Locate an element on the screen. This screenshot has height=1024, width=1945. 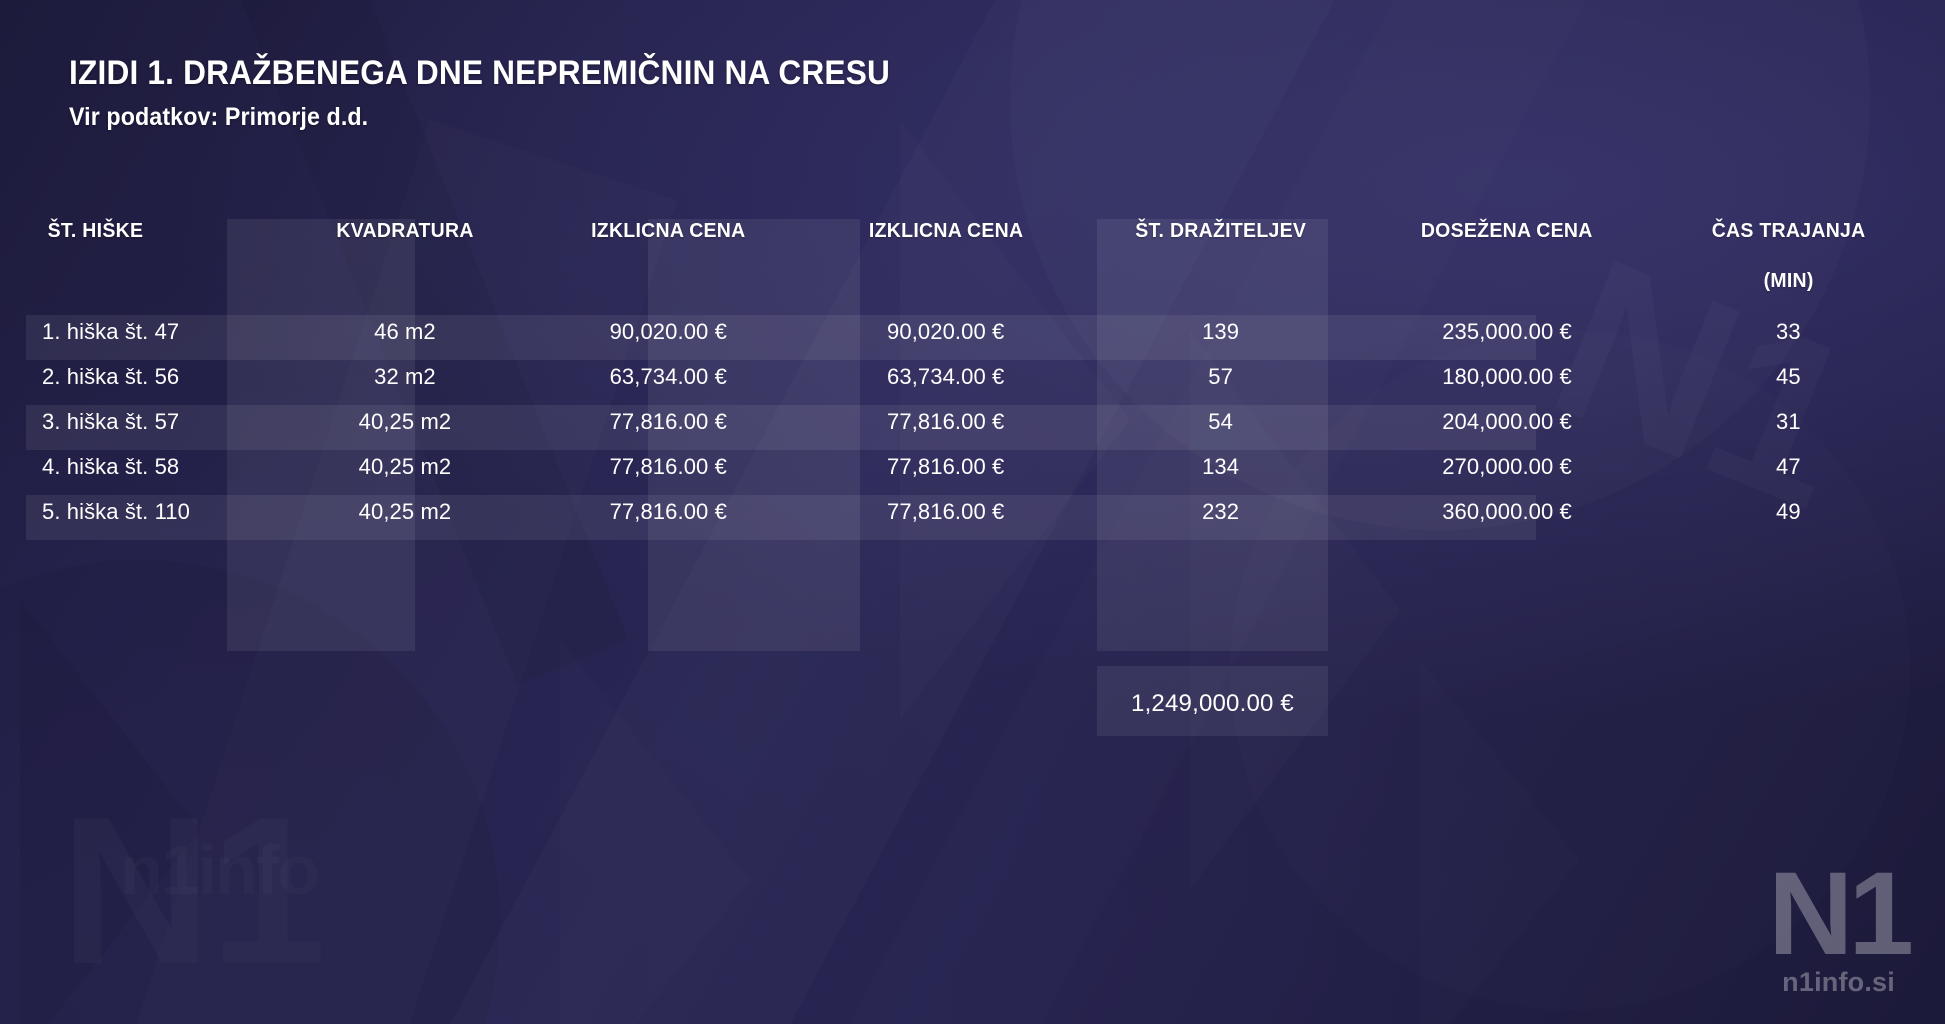
column-header-cas-trajanja: ČAS TRAJANJA (MIN) is located at coordinates (1788, 264).